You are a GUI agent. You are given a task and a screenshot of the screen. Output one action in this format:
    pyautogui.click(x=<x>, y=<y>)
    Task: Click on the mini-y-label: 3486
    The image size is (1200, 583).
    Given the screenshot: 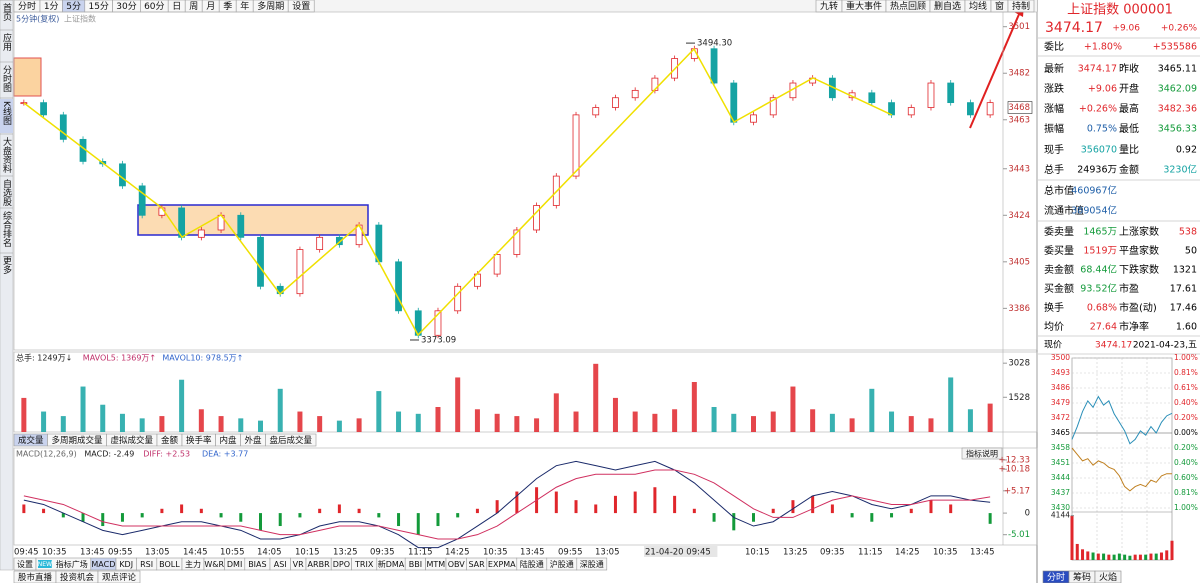 What is the action you would take?
    pyautogui.click(x=1060, y=387)
    